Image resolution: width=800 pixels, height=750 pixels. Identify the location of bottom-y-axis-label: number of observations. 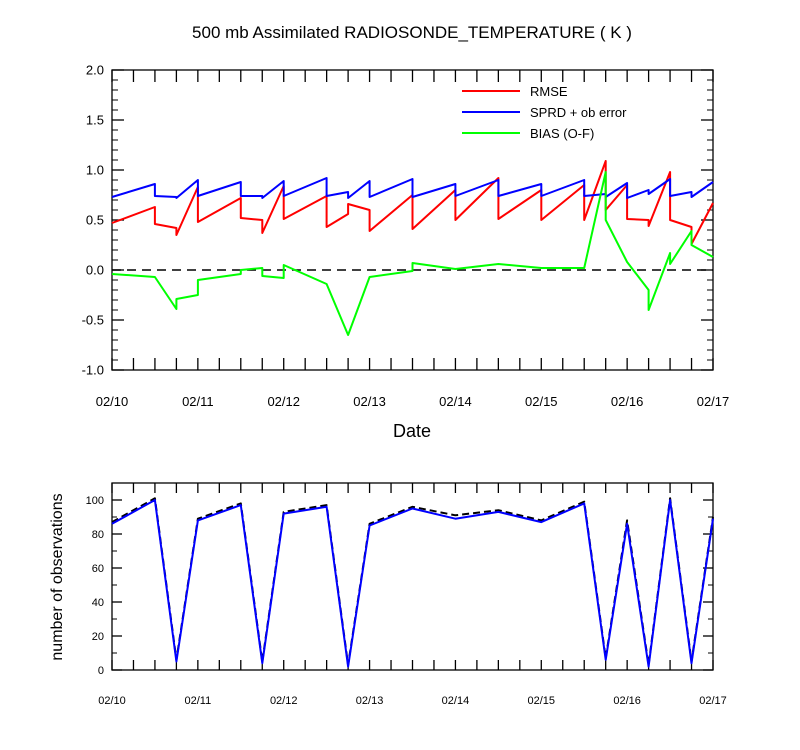
(57, 576).